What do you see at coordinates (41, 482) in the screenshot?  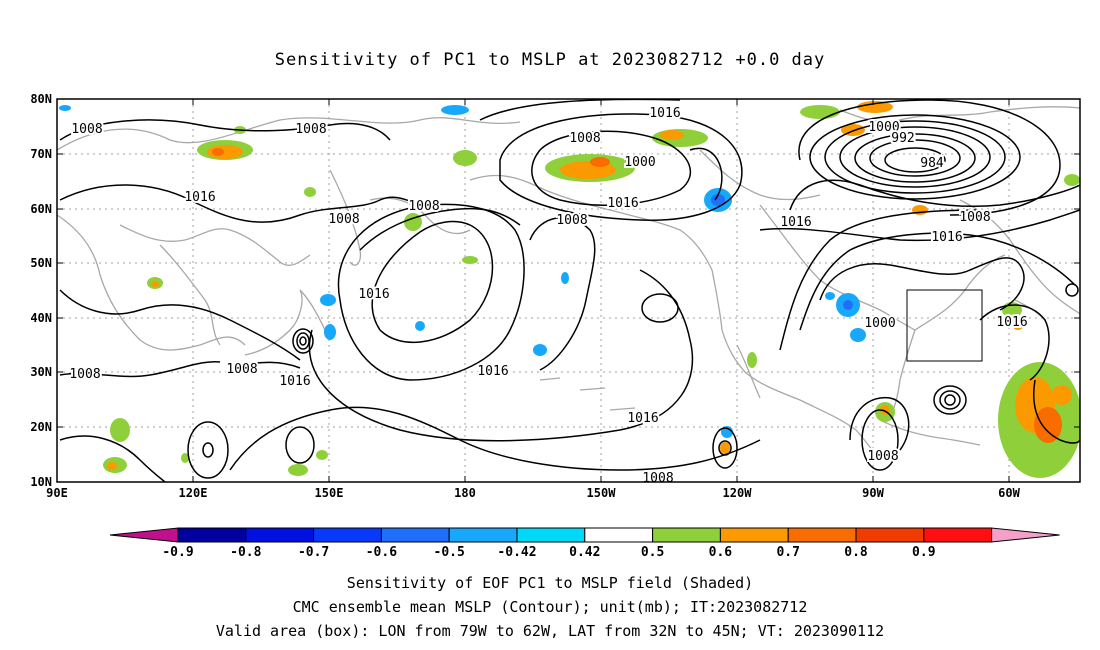 I see `lat-label: 10N` at bounding box center [41, 482].